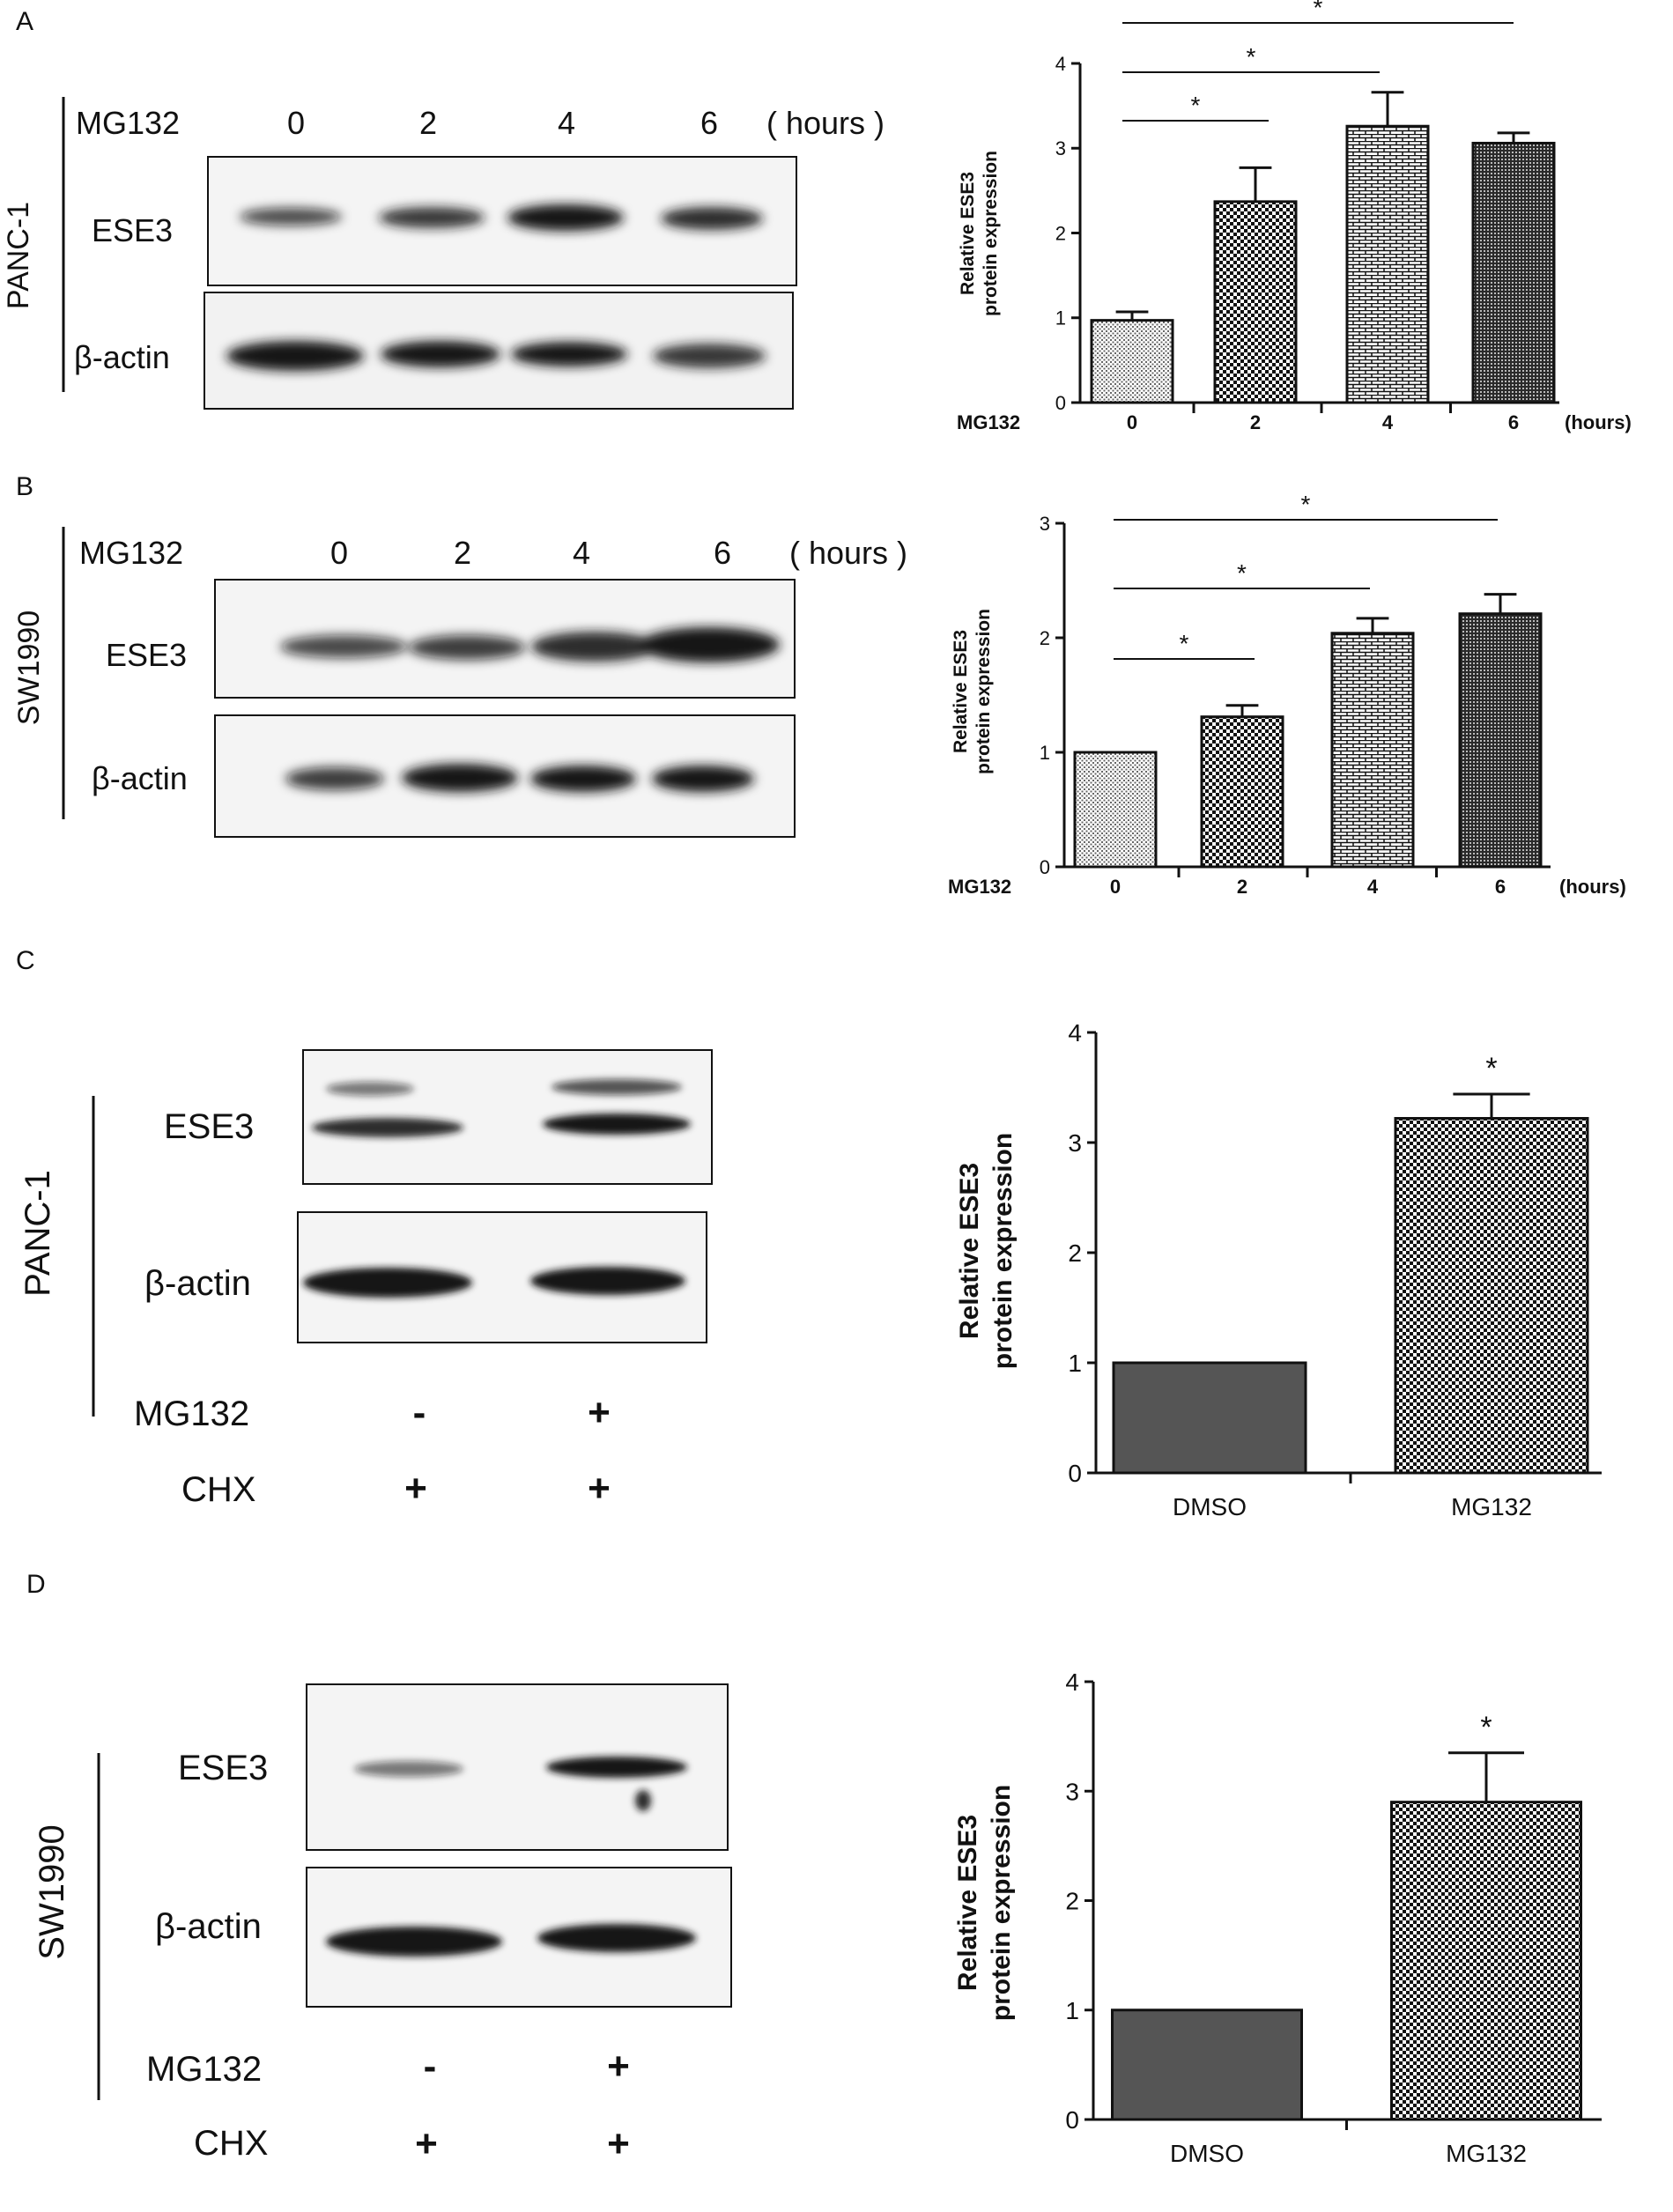 The height and width of the screenshot is (2212, 1673). I want to click on panel-letter-b: B, so click(24, 486).